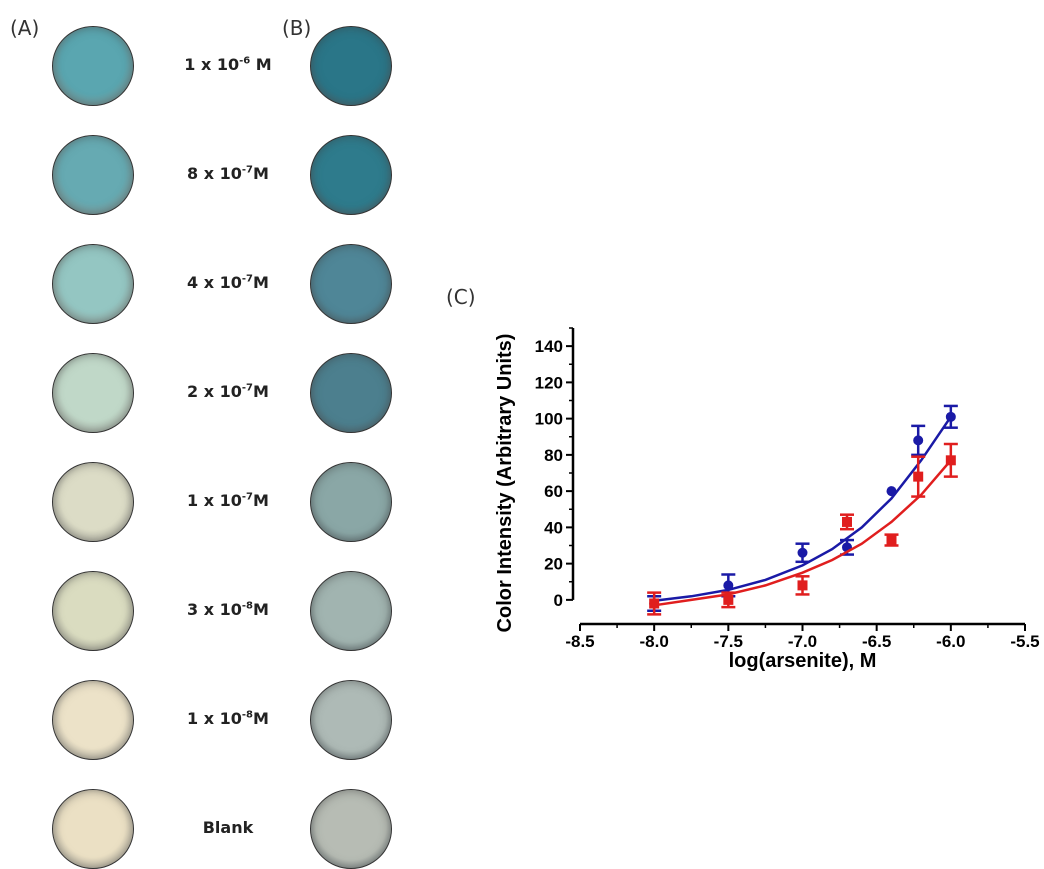 This screenshot has width=1044, height=869. What do you see at coordinates (228, 173) in the screenshot?
I see `concentration-label-1: 8 x 10-7M` at bounding box center [228, 173].